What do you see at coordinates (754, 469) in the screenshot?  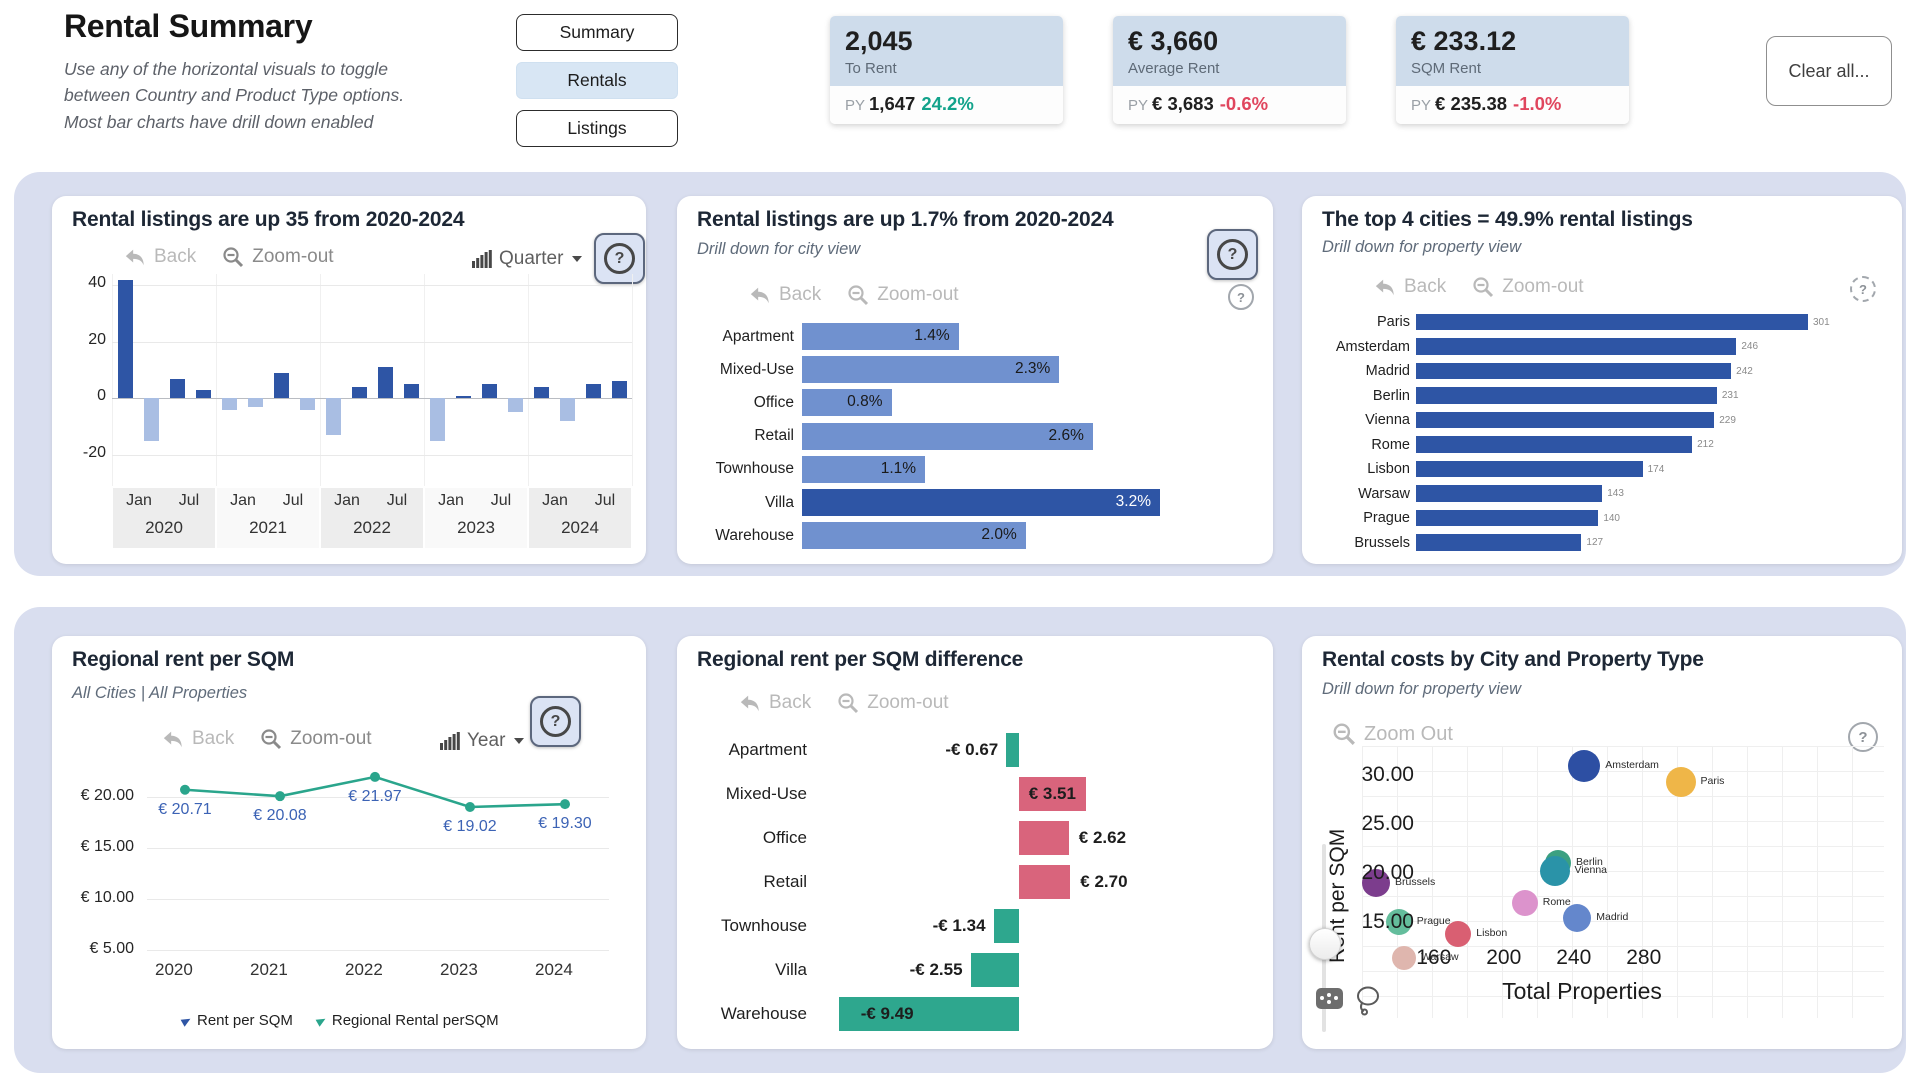 I see `category-label: Townhouse` at bounding box center [754, 469].